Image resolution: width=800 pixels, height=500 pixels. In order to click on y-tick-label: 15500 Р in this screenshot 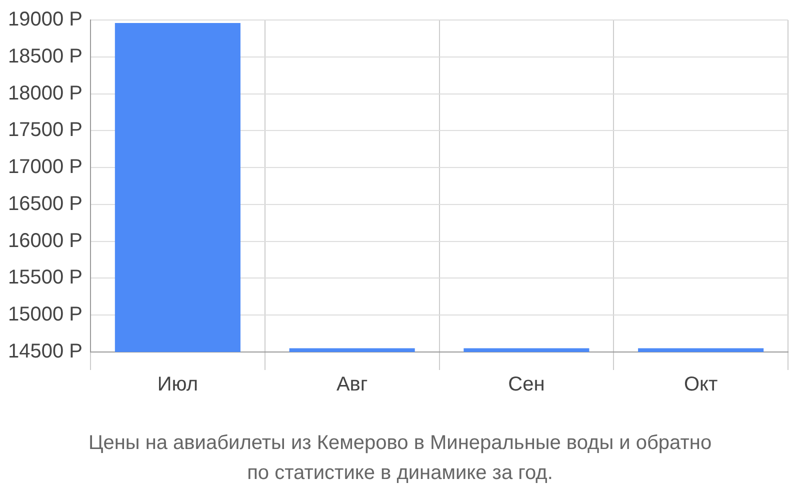, I will do `click(45, 277)`.